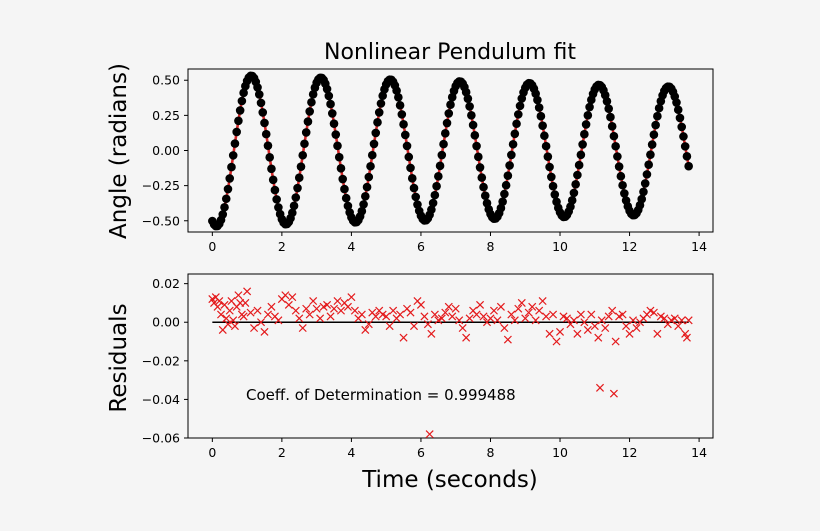  I want to click on top-y-tick-label: 0.50, so click(166, 80).